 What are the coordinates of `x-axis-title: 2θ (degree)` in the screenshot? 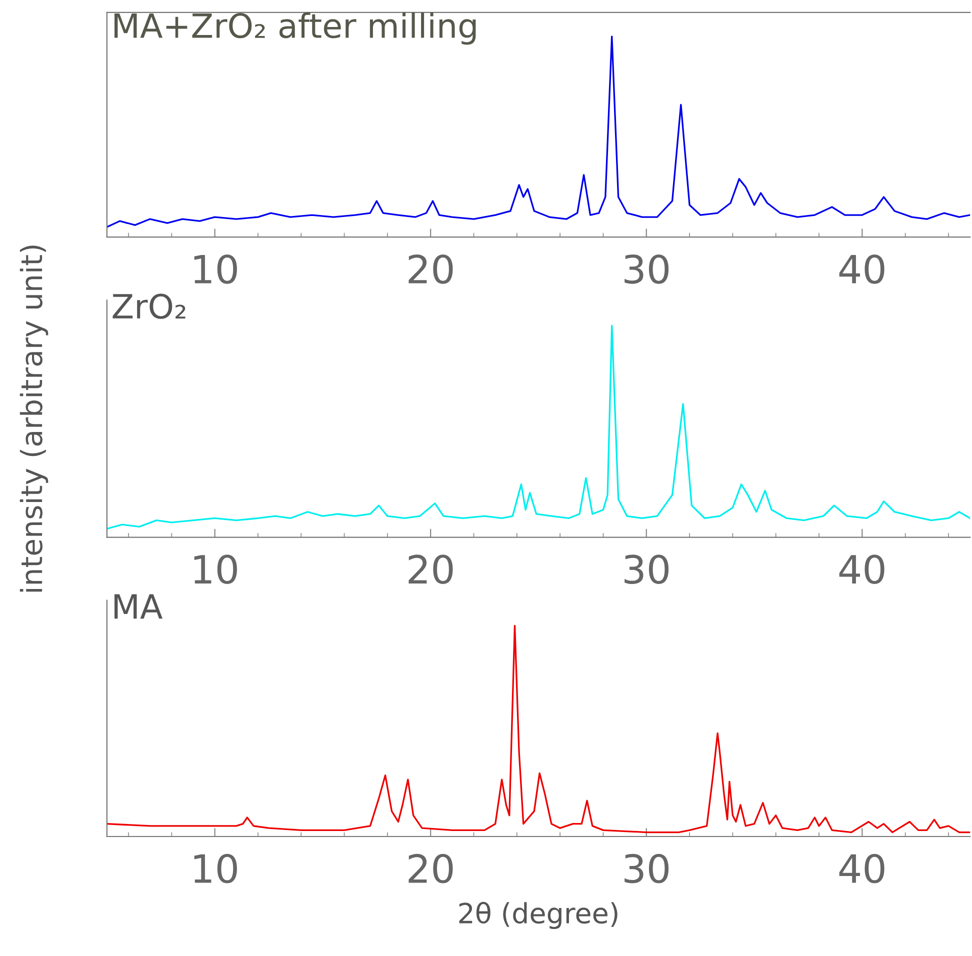 It's located at (538, 916).